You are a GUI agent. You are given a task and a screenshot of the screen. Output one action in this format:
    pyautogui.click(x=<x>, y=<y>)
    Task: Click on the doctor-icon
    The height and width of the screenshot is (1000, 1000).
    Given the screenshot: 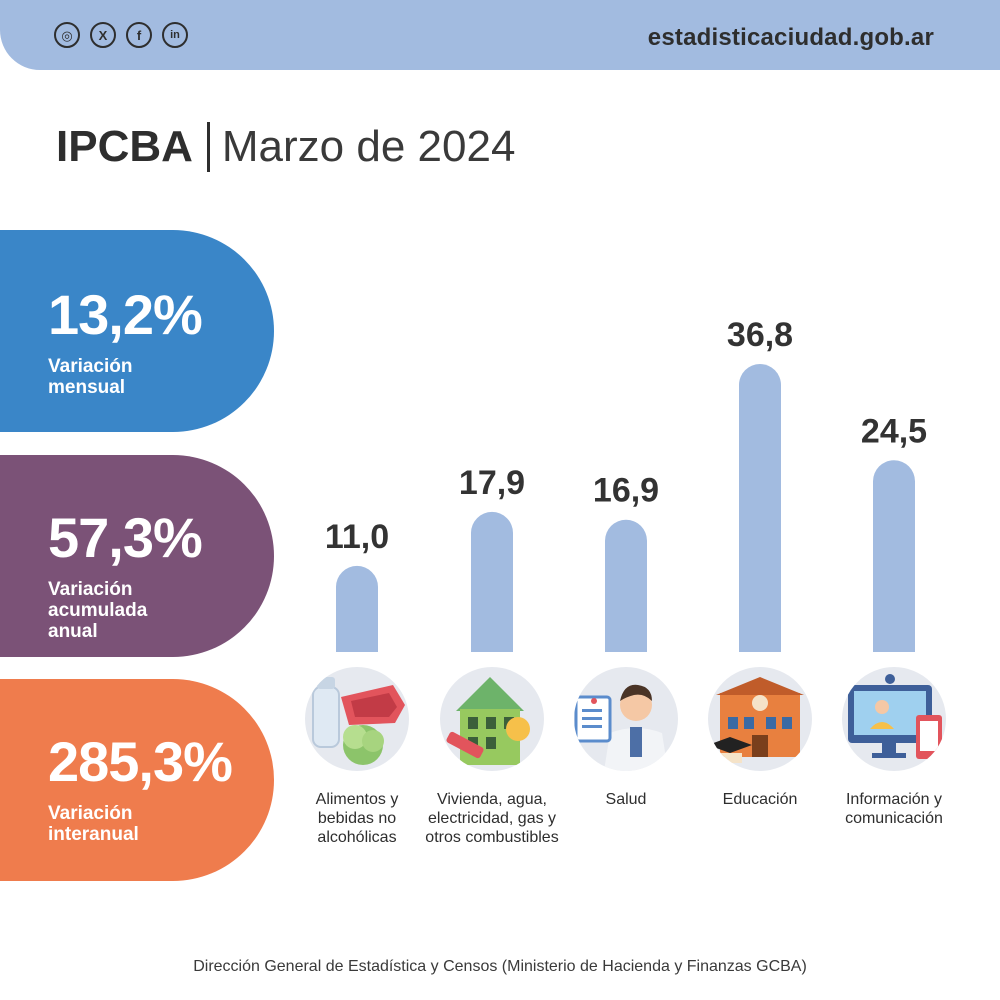 What is the action you would take?
    pyautogui.click(x=626, y=719)
    